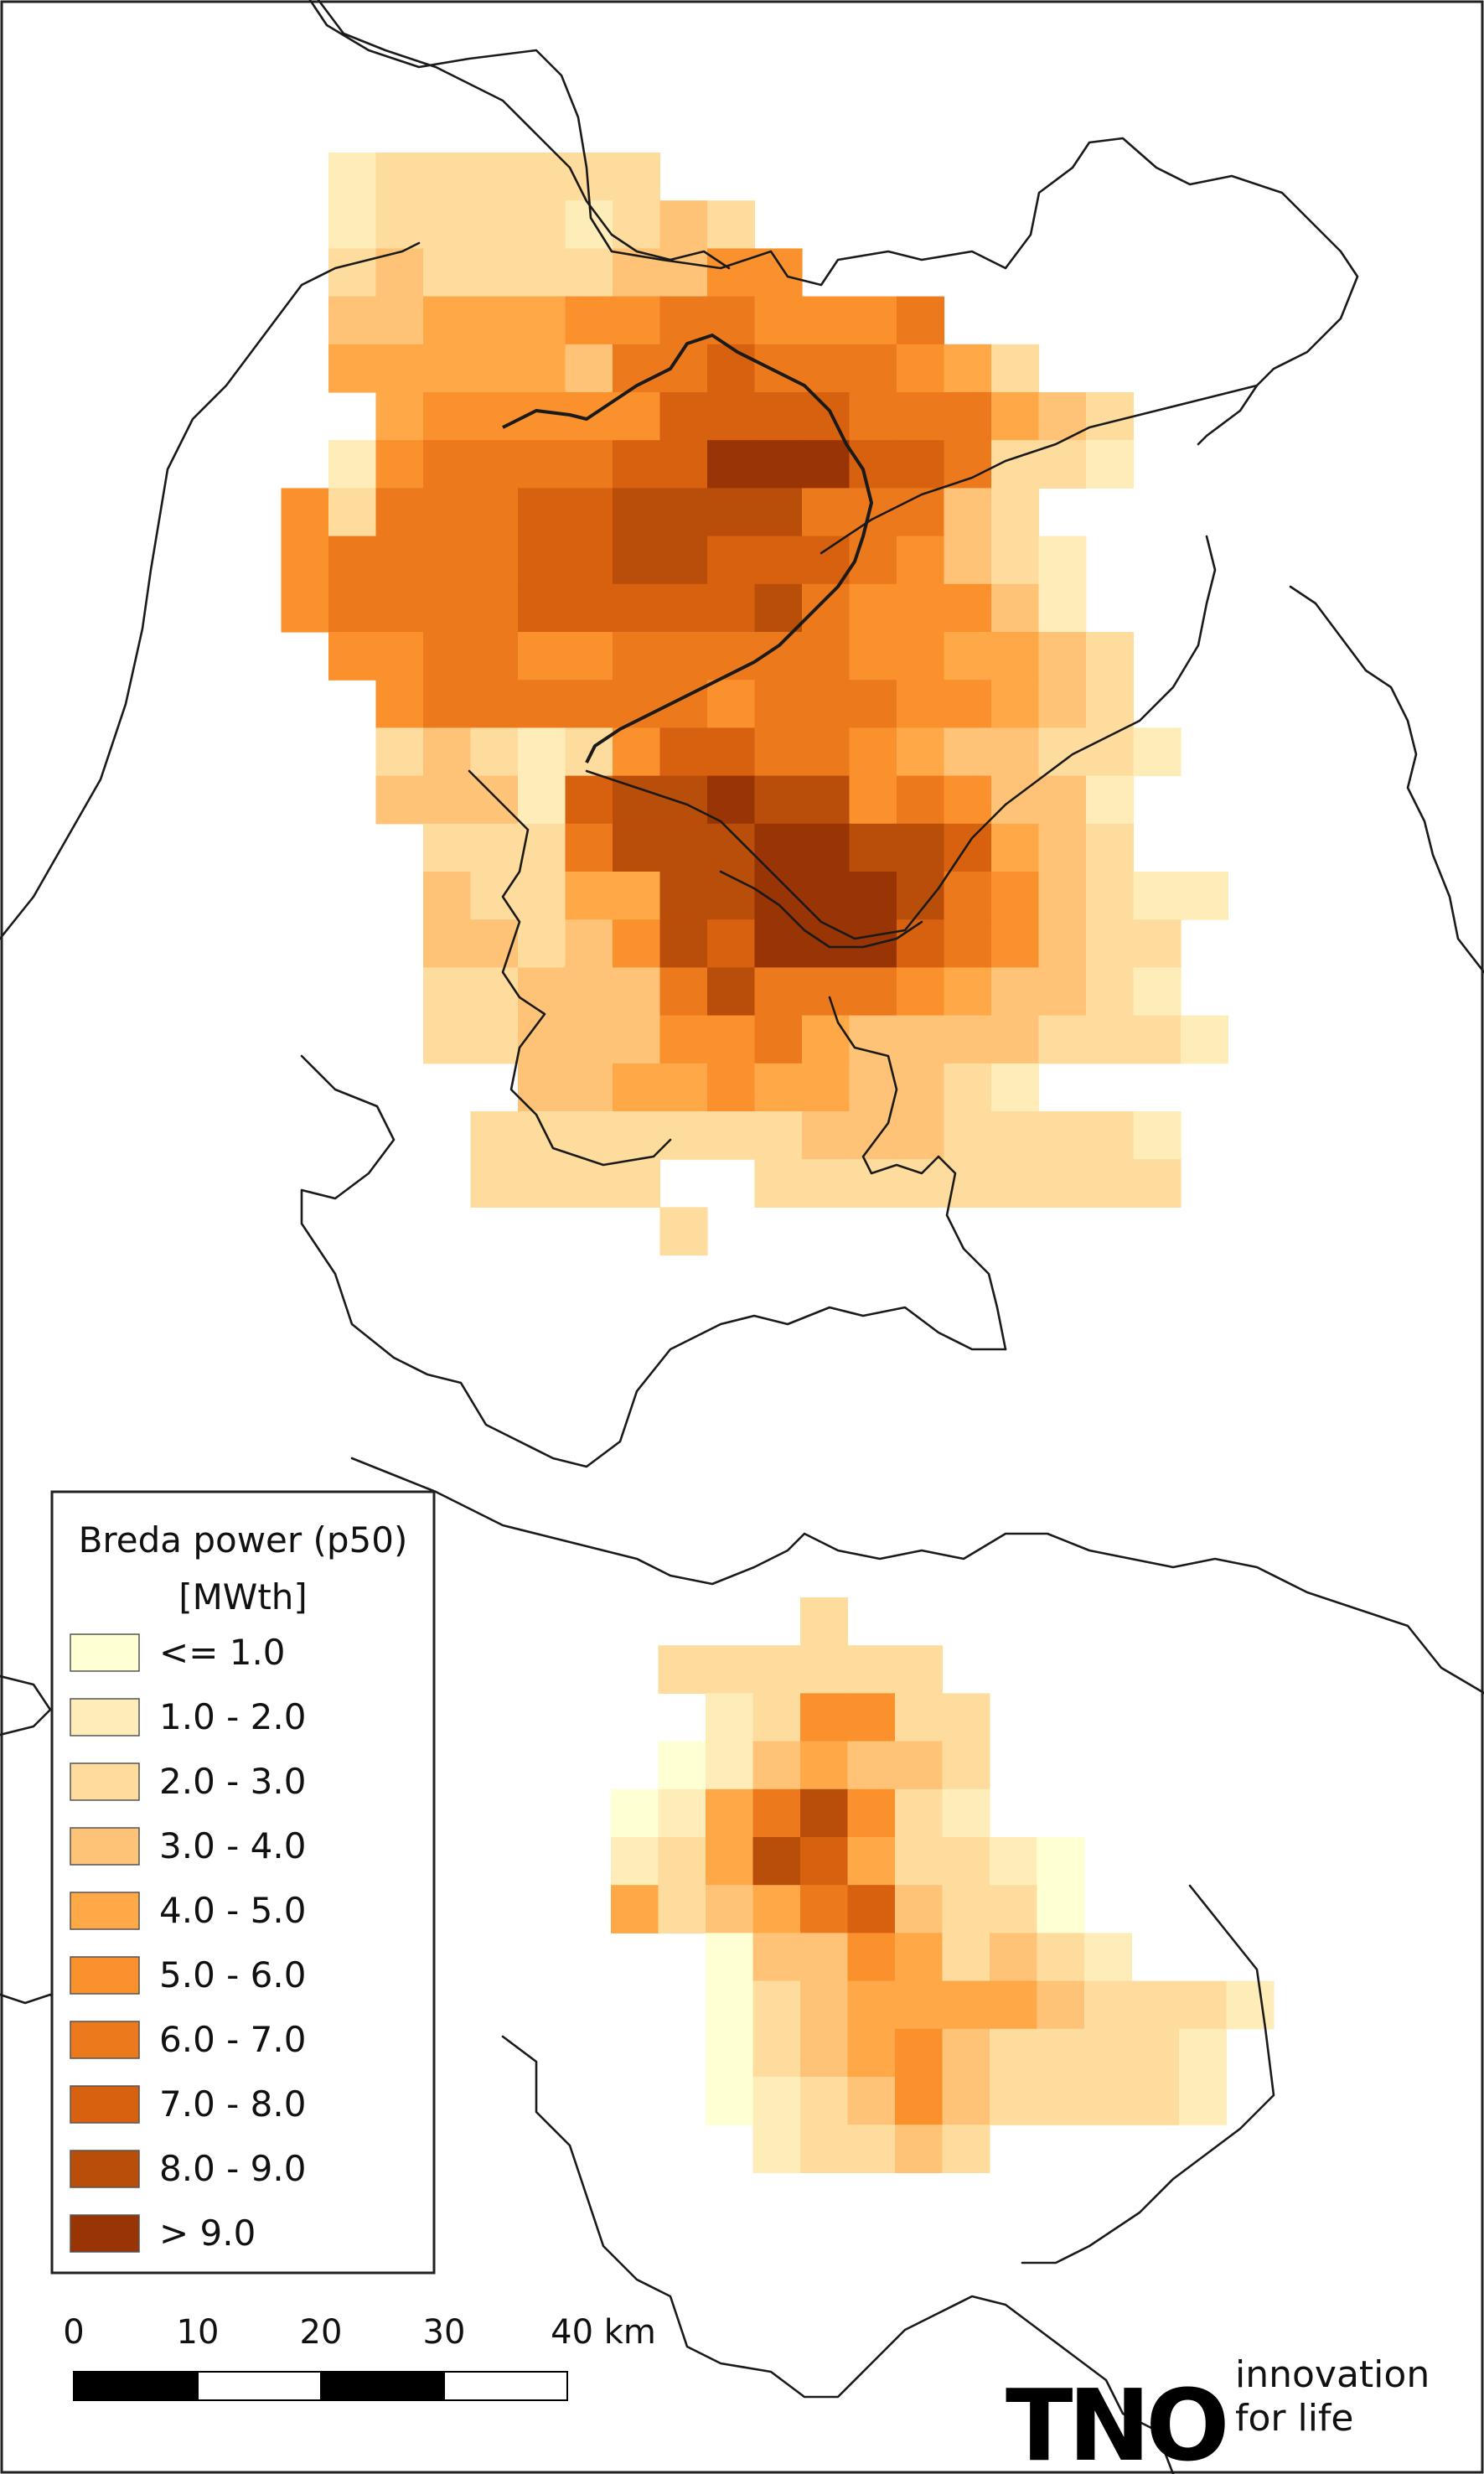 The width and height of the screenshot is (1484, 2474). Describe the element at coordinates (1218, 2413) in the screenshot. I see `tno-branding: TNO innovation for life` at that location.